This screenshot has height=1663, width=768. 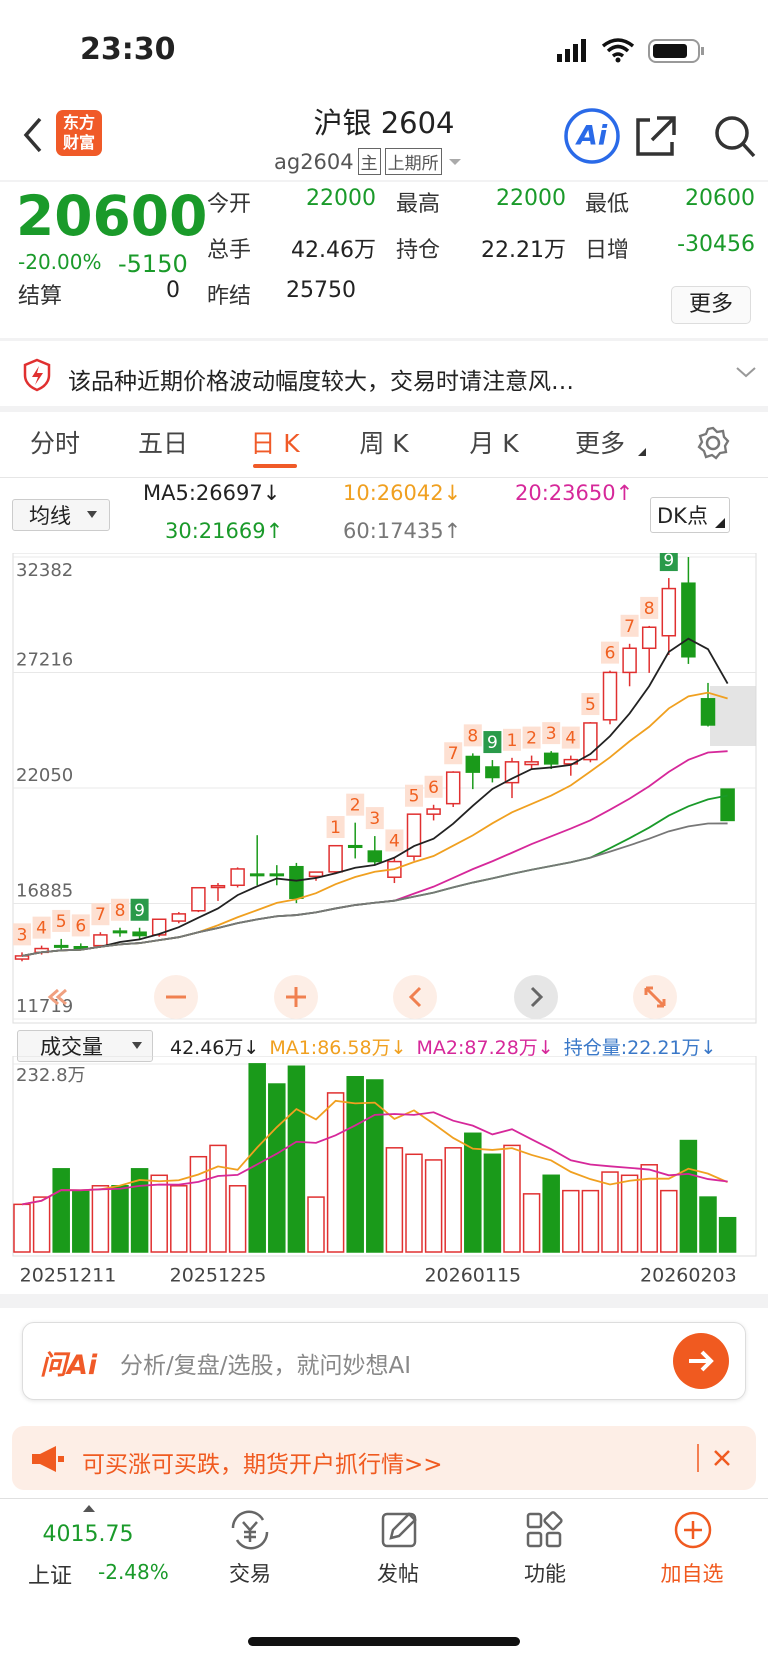 I want to click on ma-selector: 均线, so click(x=61, y=515).